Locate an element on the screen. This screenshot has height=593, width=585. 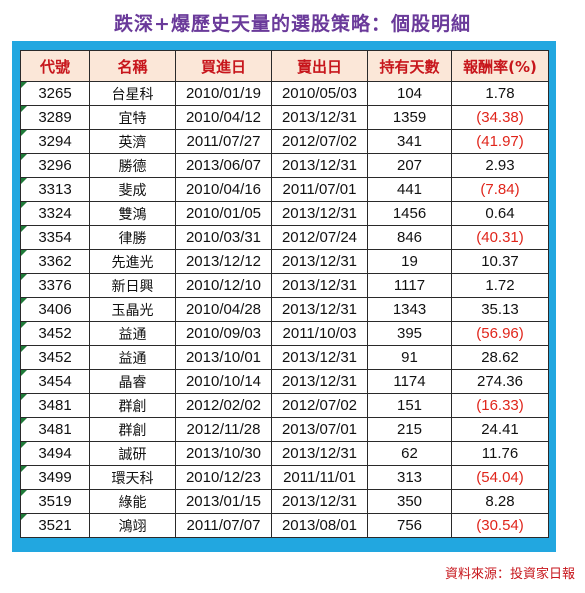
cell-buy-date: 2010/01/19 is located at coordinates (223, 93).